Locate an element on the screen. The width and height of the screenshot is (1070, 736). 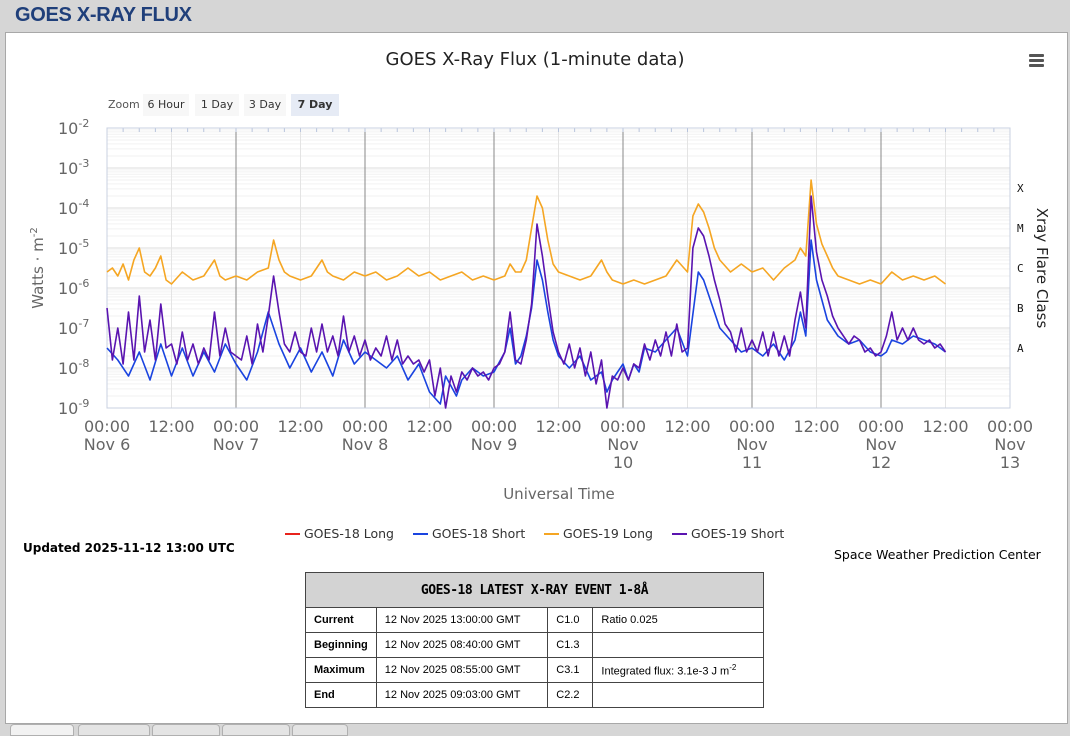
event-row-time: 12 Nov 2025 08:55:00 GMT is located at coordinates (462, 670).